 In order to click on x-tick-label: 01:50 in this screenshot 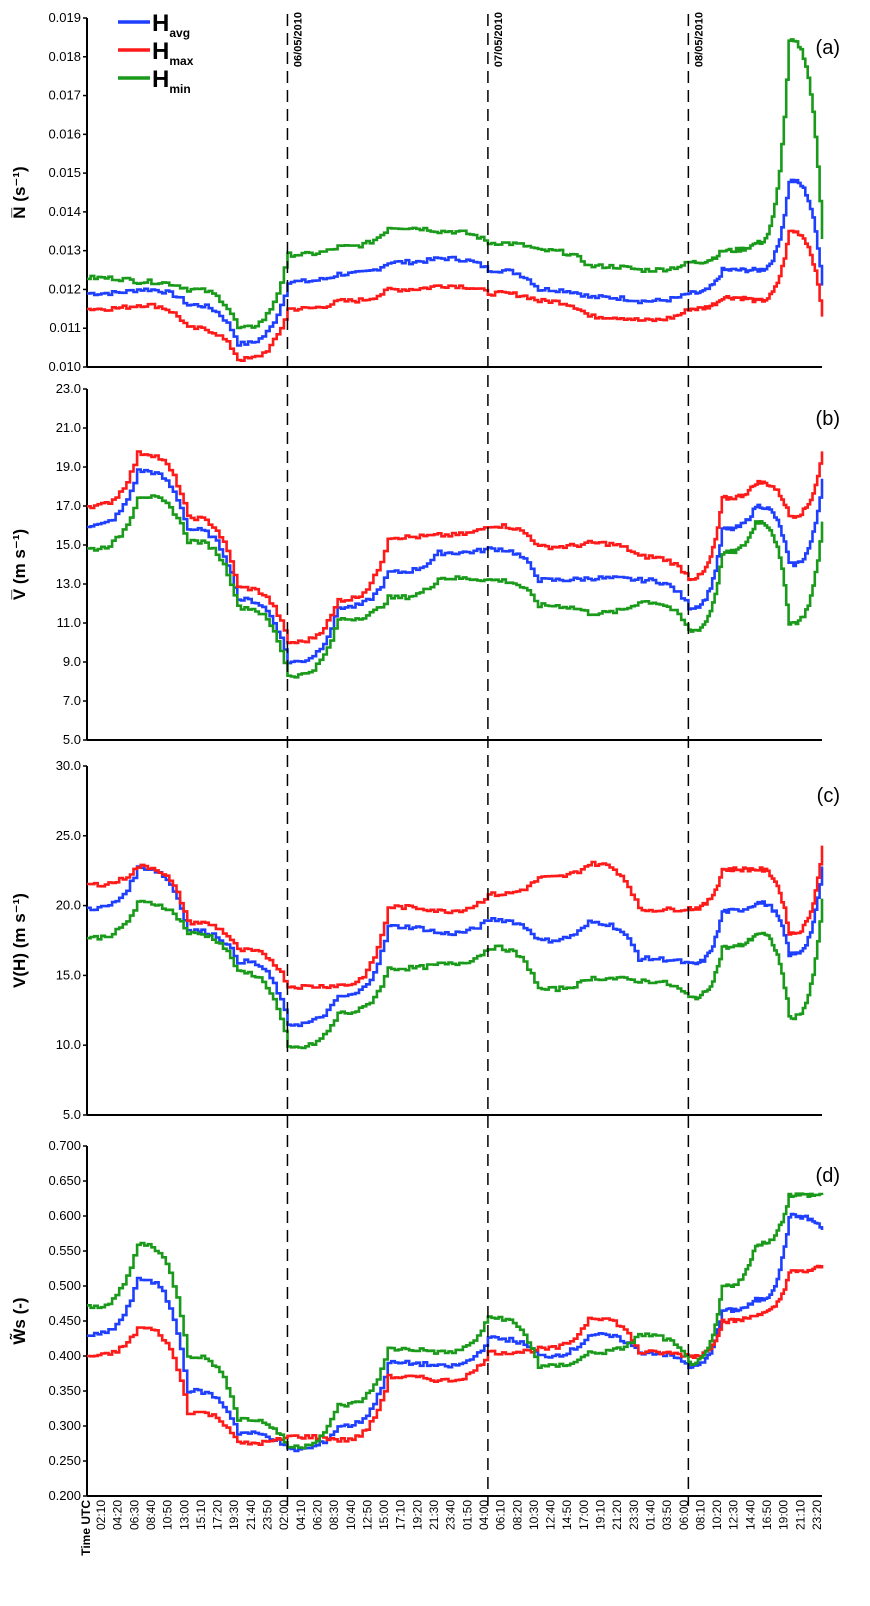, I will do `click(467, 1515)`.